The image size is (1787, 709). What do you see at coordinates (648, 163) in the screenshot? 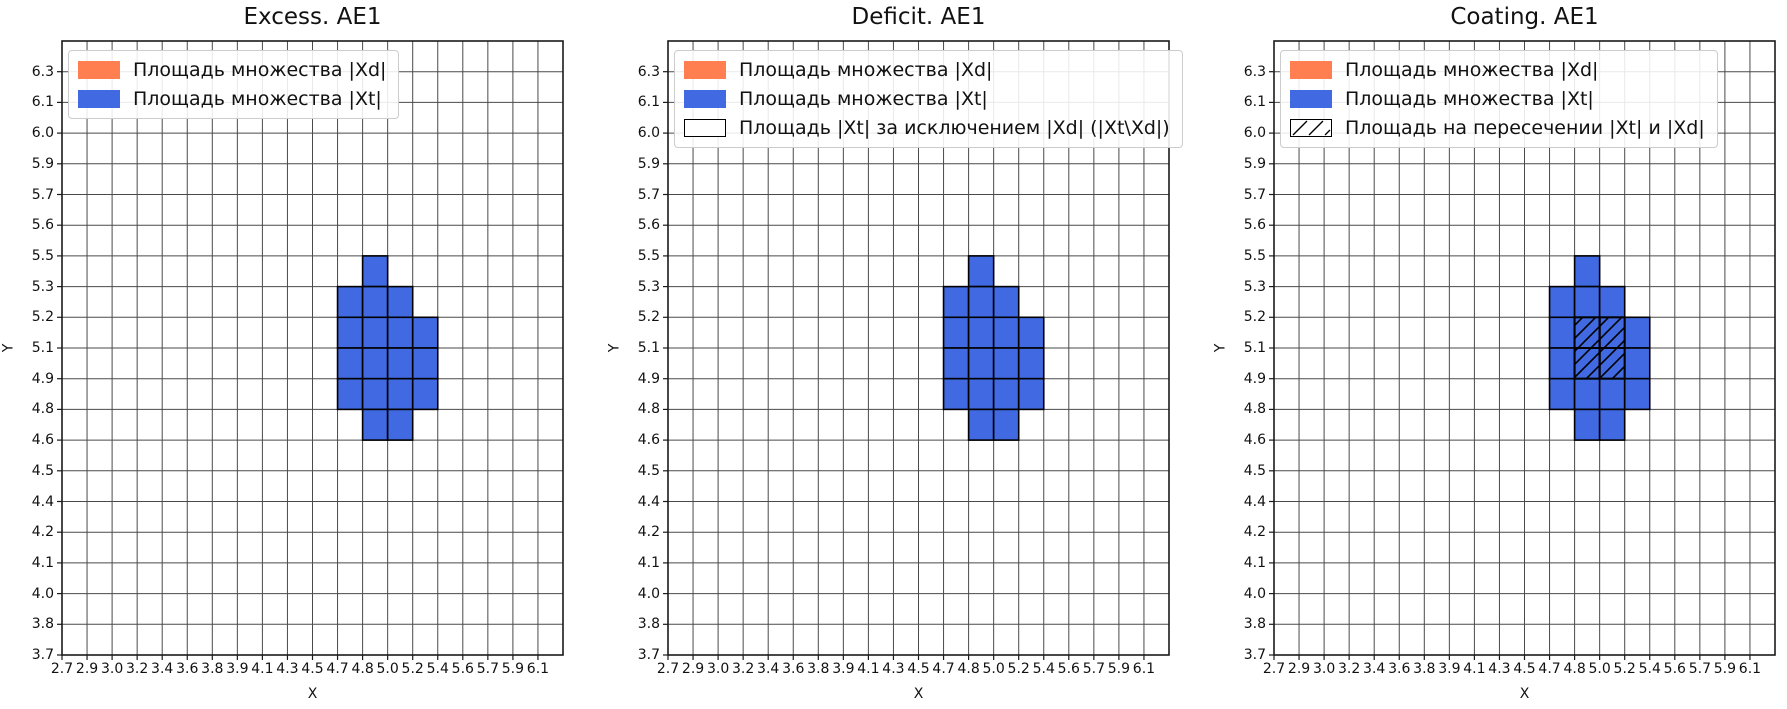
I see `y-tick-label: 5.9` at bounding box center [648, 163].